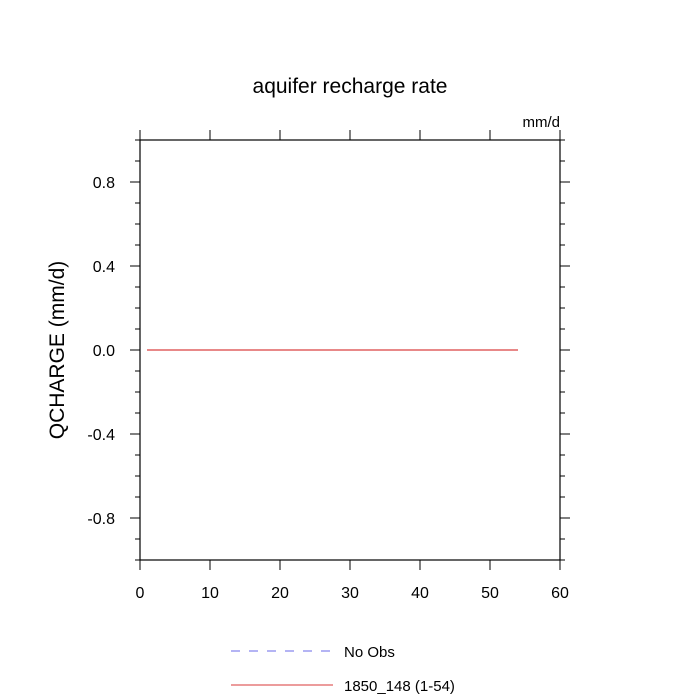 The width and height of the screenshot is (700, 700). I want to click on y-tick-label: -0.8, so click(101, 519).